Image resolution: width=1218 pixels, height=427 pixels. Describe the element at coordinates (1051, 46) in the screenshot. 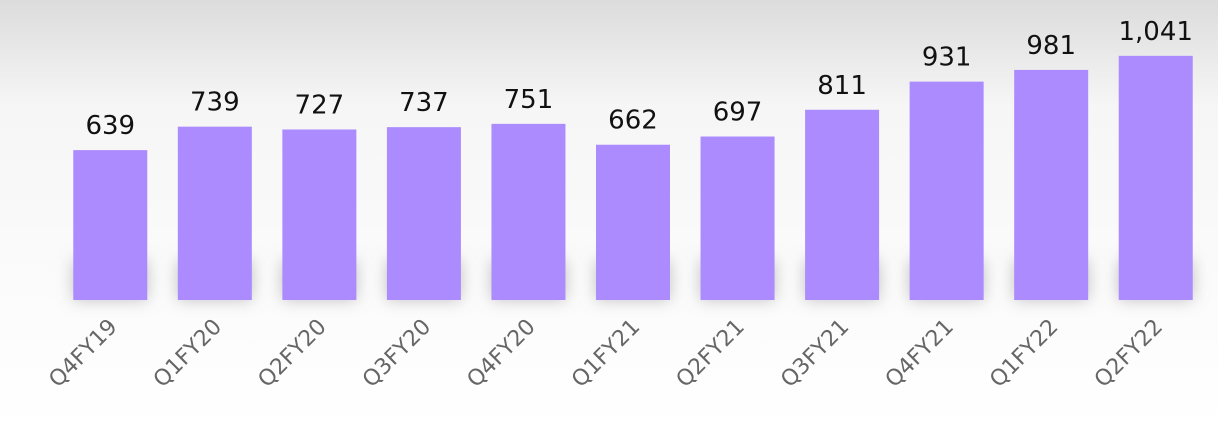

I see `value-label: 981` at that location.